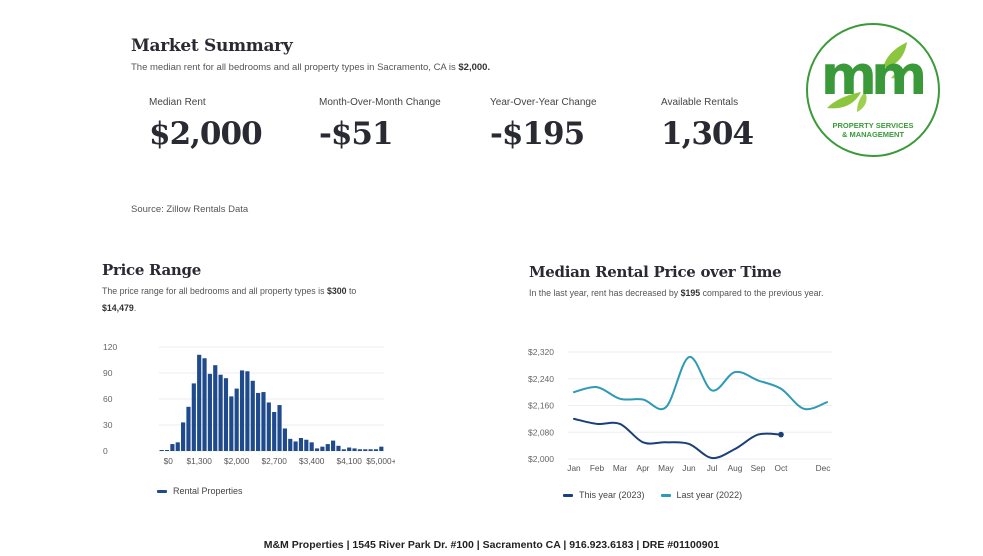 The width and height of the screenshot is (983, 556). What do you see at coordinates (543, 102) in the screenshot?
I see `metric-label: Year-Over-Year Change` at bounding box center [543, 102].